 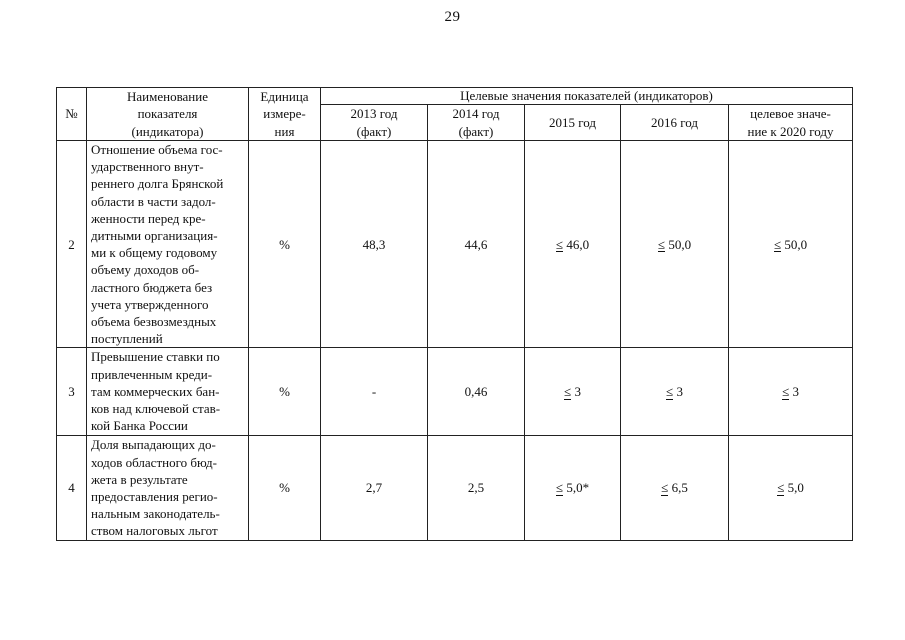 What do you see at coordinates (476, 392) in the screenshot?
I see `value-2014: 0,46` at bounding box center [476, 392].